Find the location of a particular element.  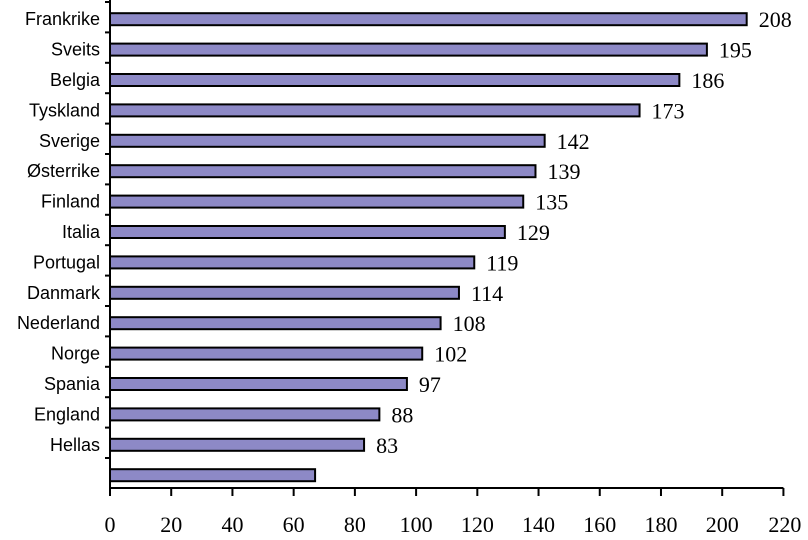

category-label-11: Norge is located at coordinates (75, 354).